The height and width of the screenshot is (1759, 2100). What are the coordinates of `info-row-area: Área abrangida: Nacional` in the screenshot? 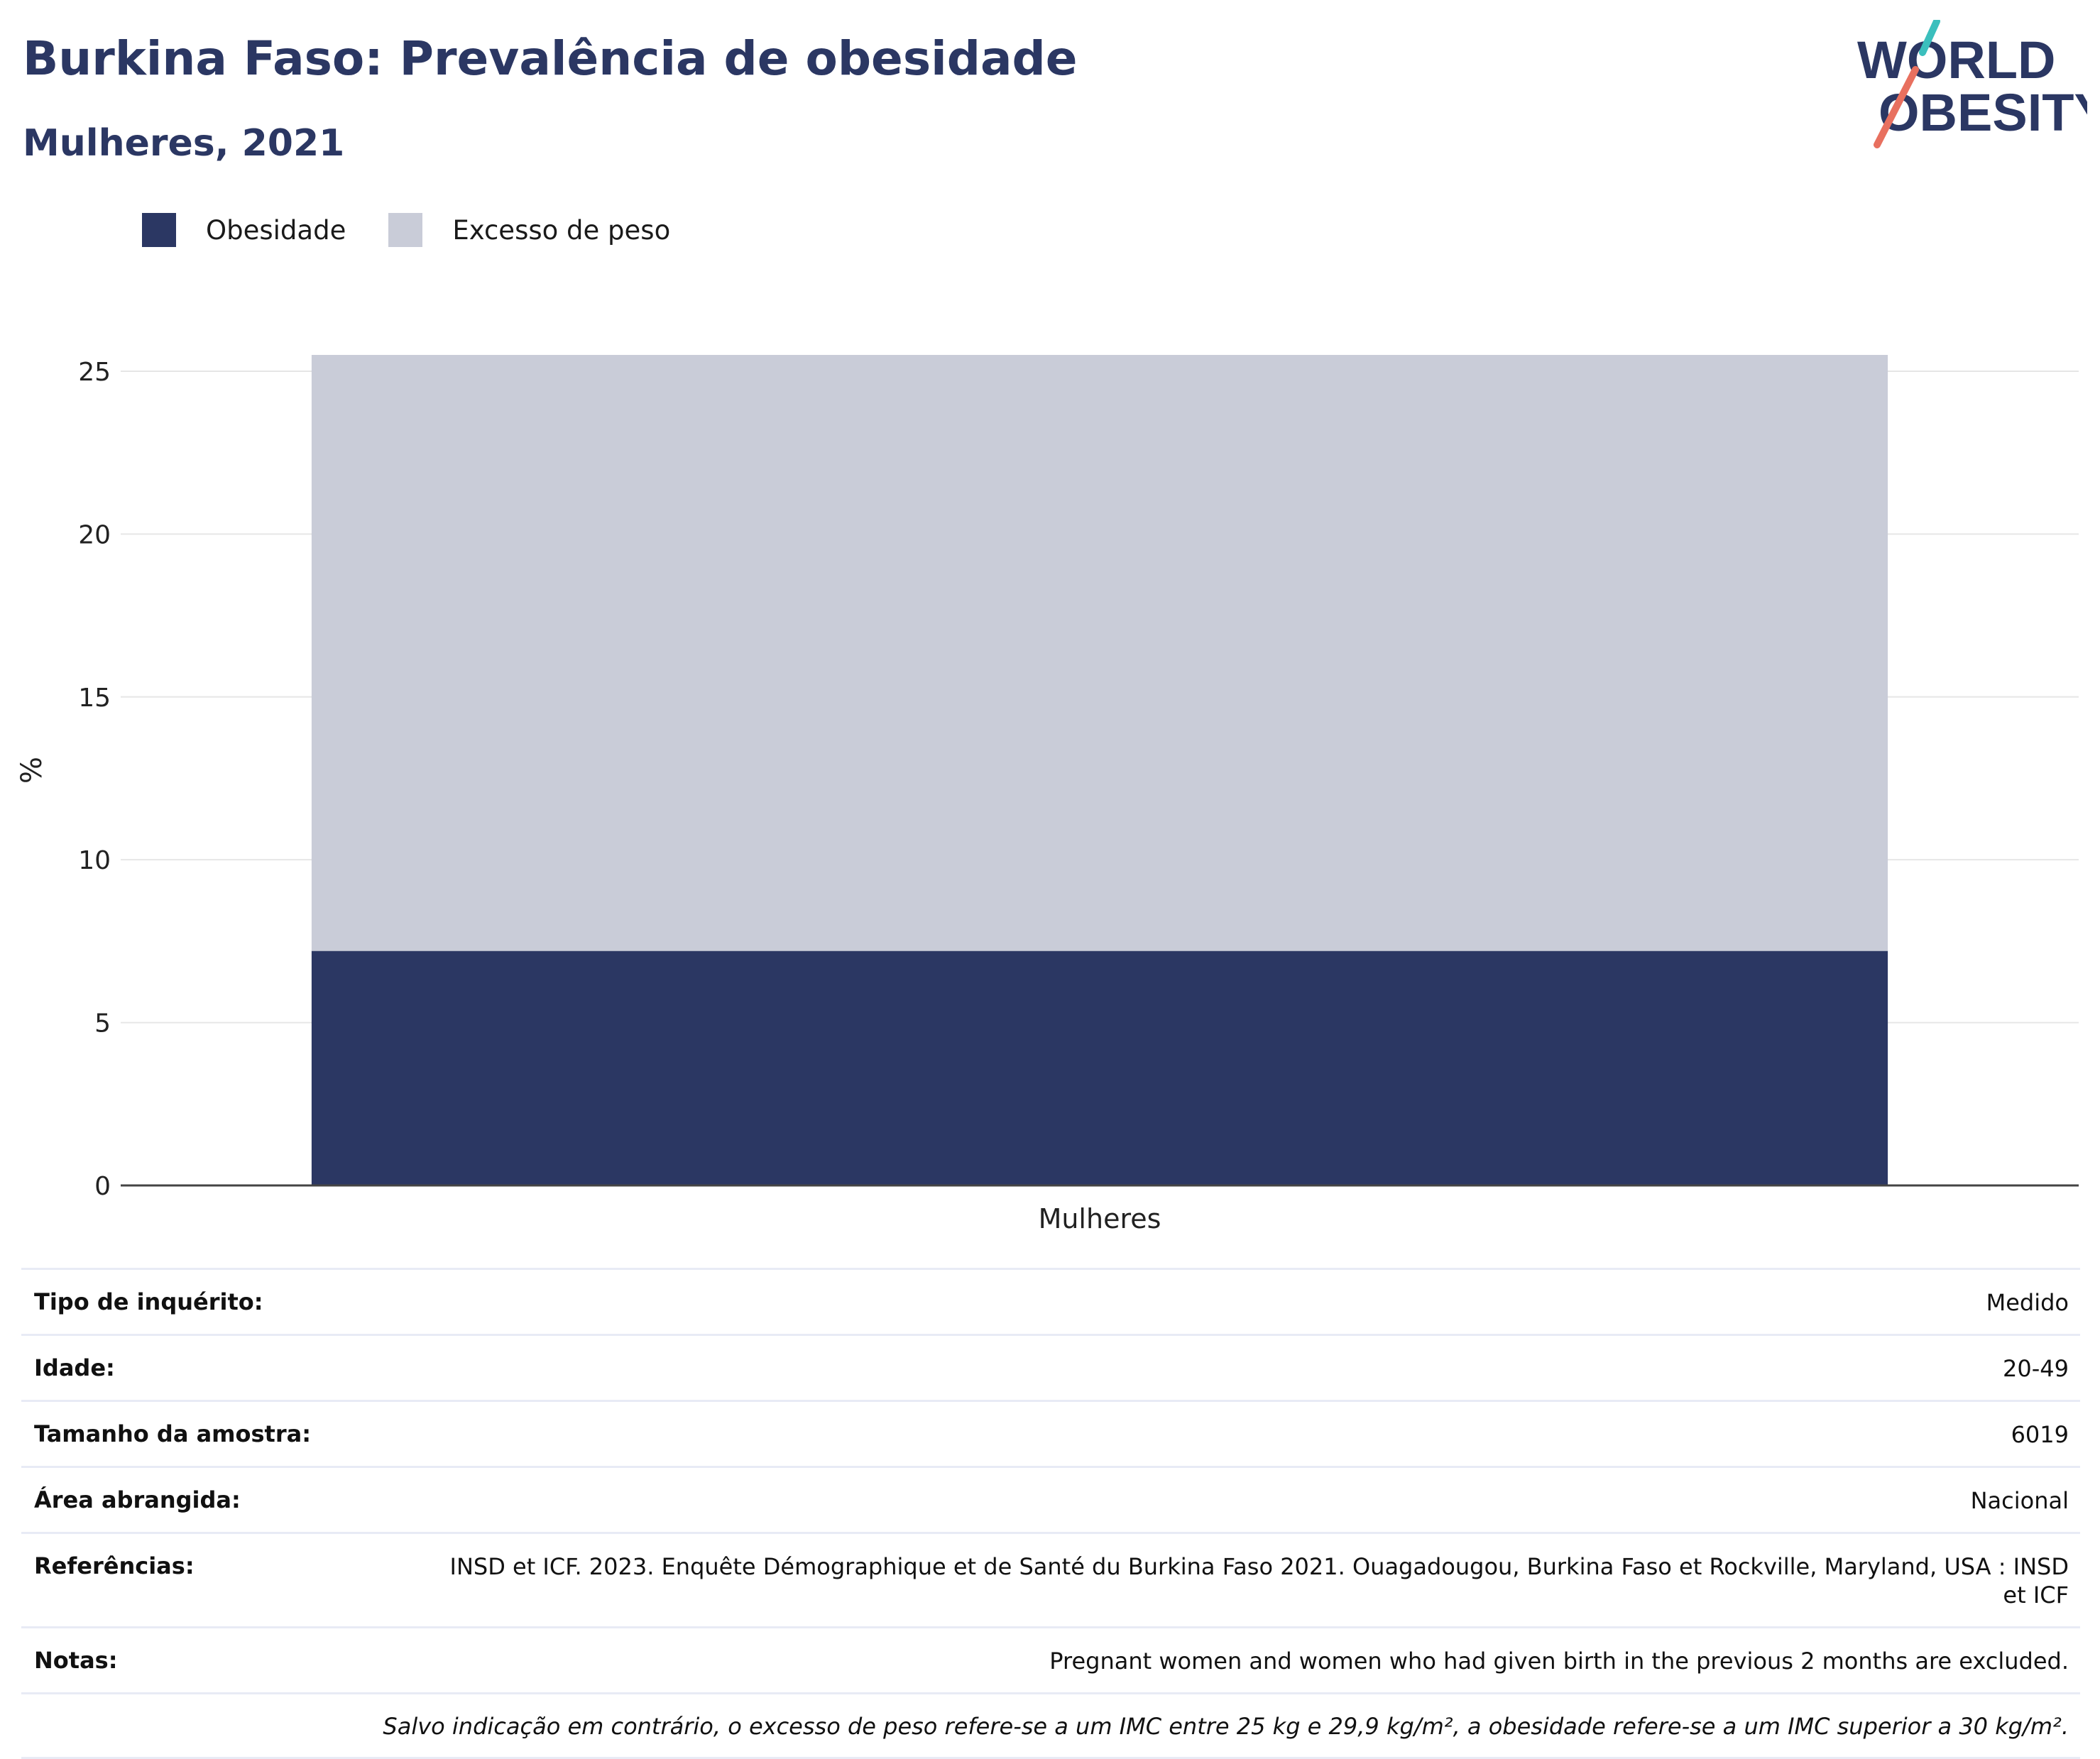 It's located at (1050, 1499).